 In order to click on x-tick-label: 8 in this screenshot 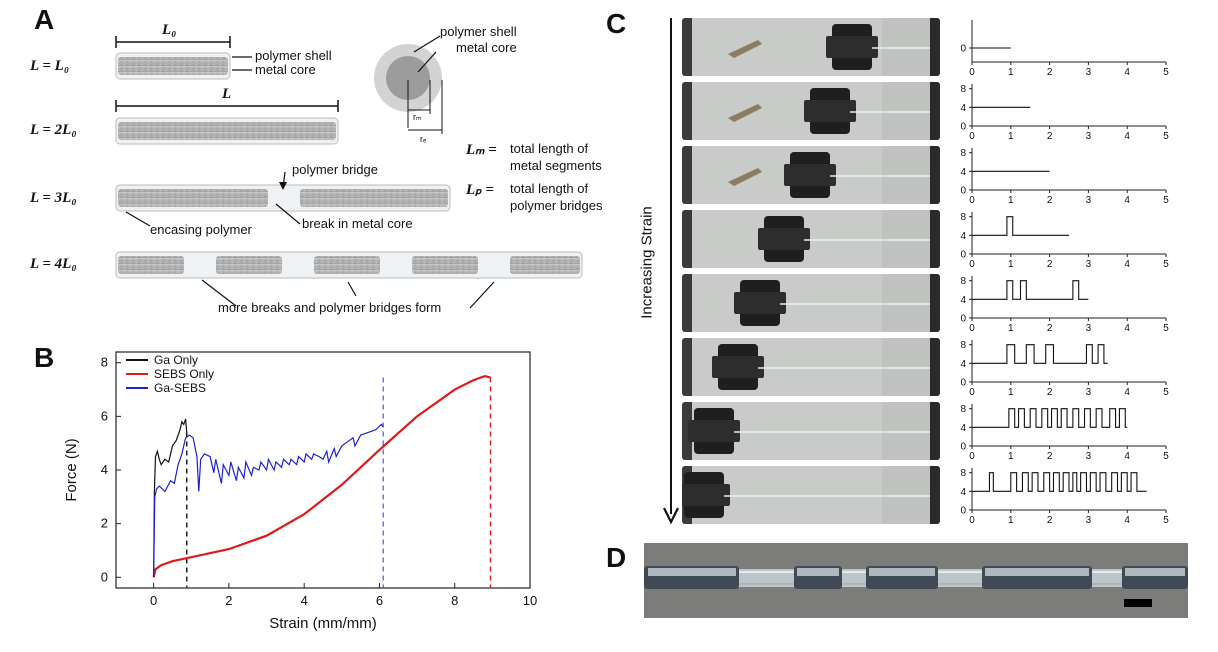, I will do `click(454, 600)`.